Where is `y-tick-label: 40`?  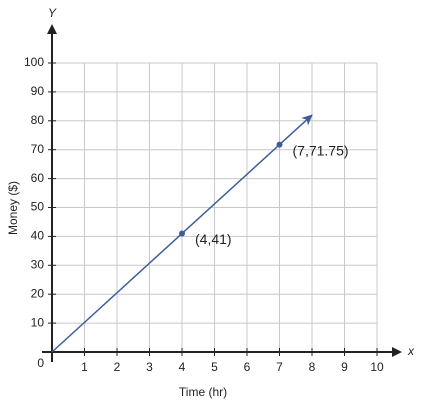
y-tick-label: 40 is located at coordinates (38, 236).